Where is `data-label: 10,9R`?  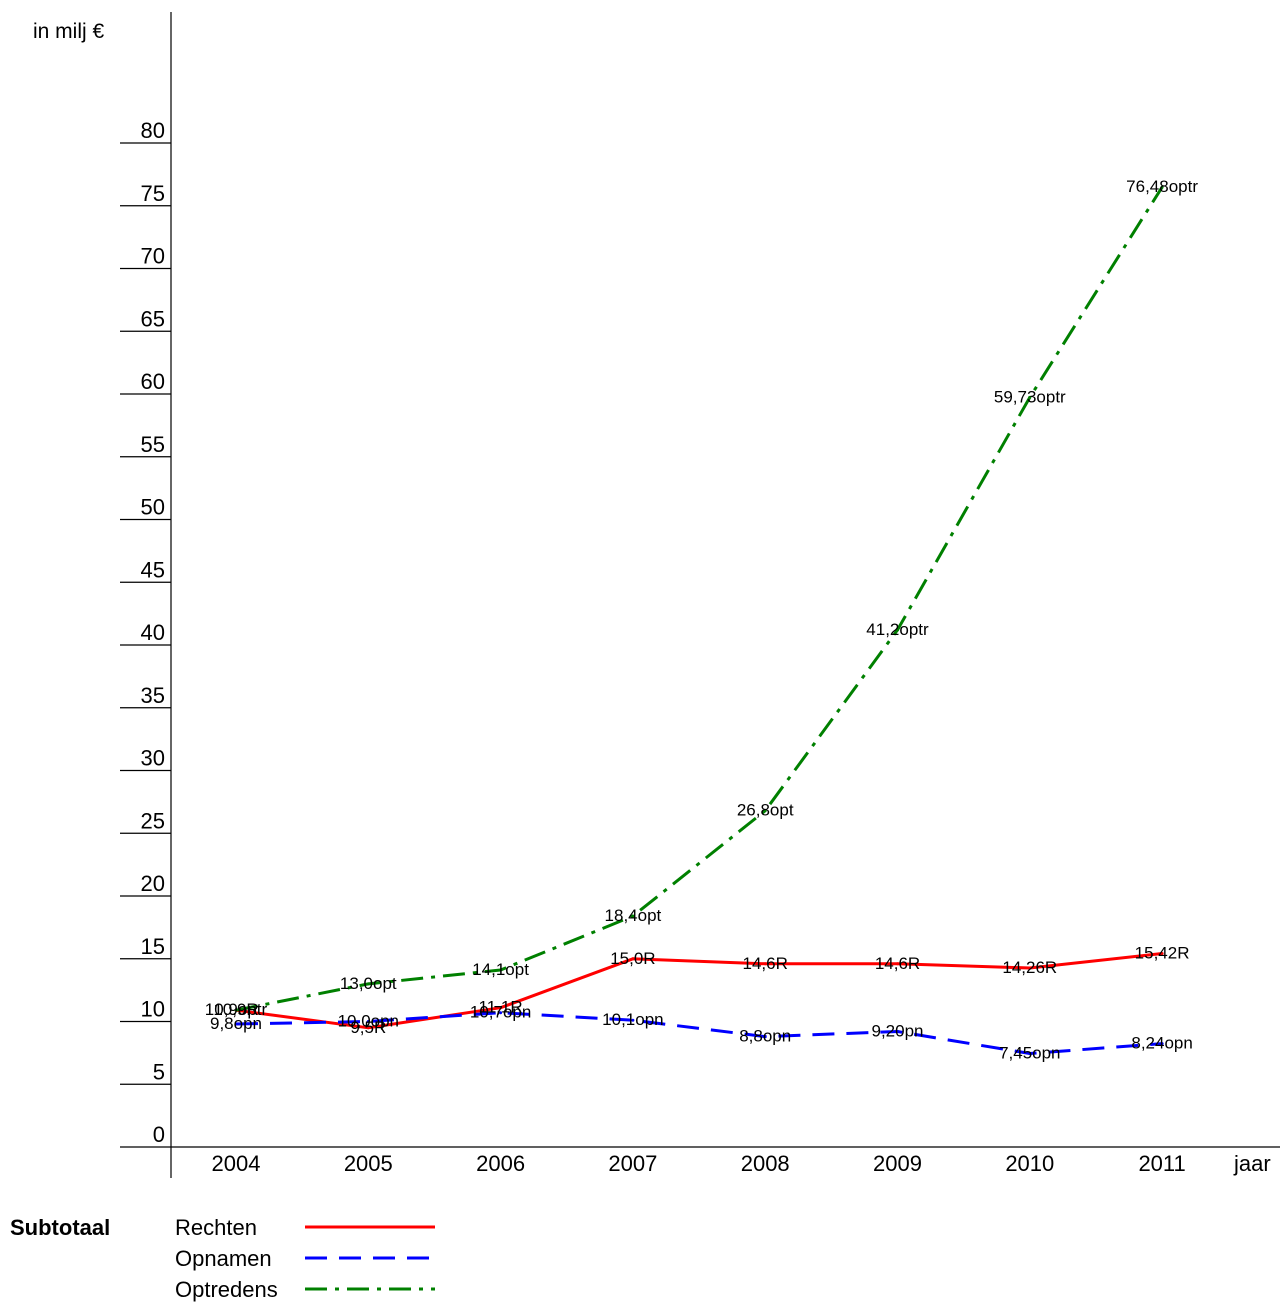 data-label: 10,9R is located at coordinates (235, 1009).